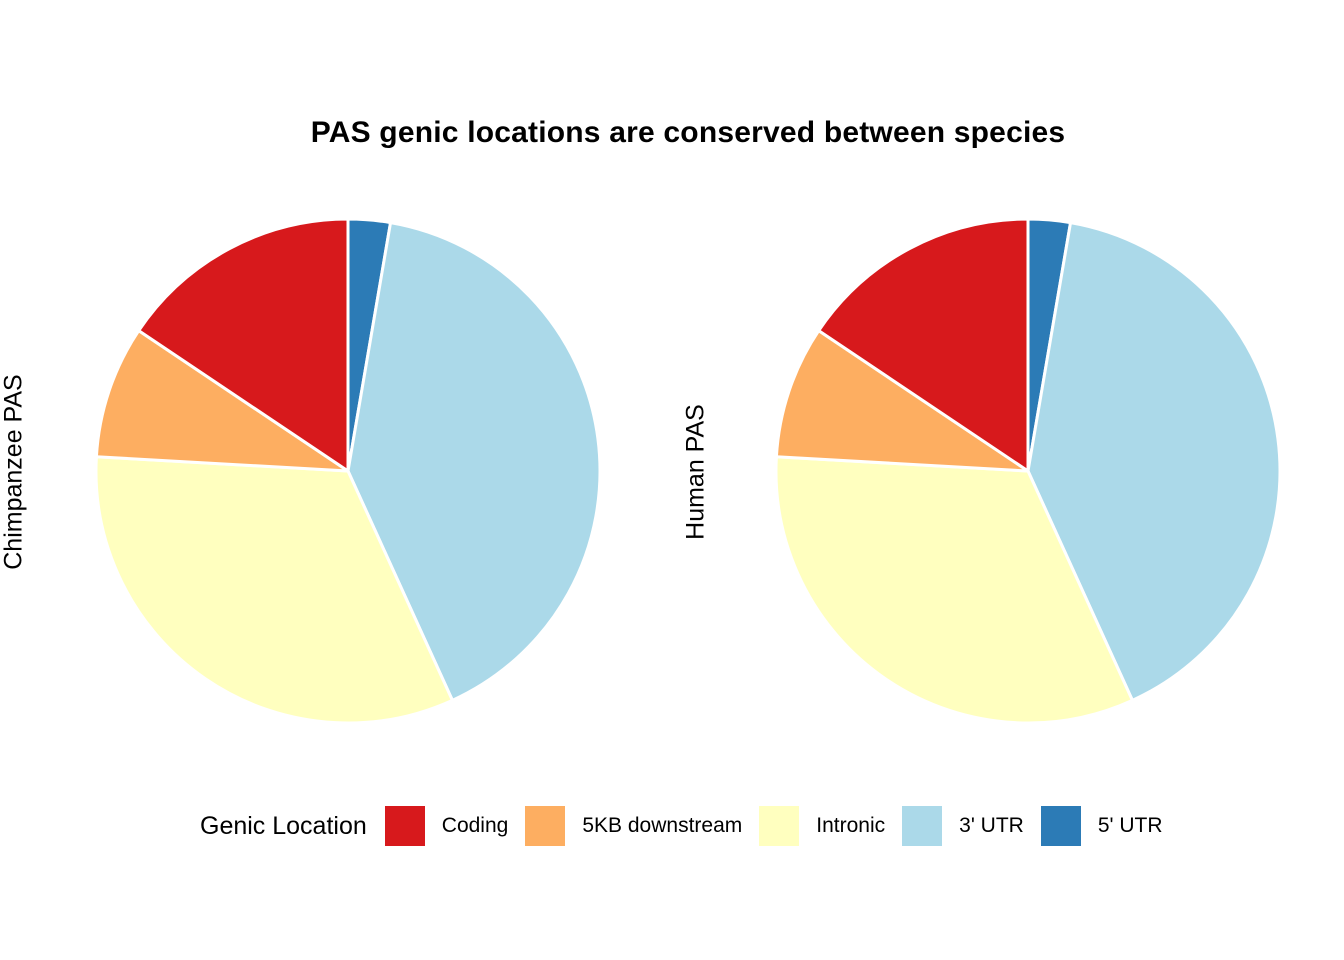 The width and height of the screenshot is (1344, 960). I want to click on legend-item-coding: Coding, so click(446, 826).